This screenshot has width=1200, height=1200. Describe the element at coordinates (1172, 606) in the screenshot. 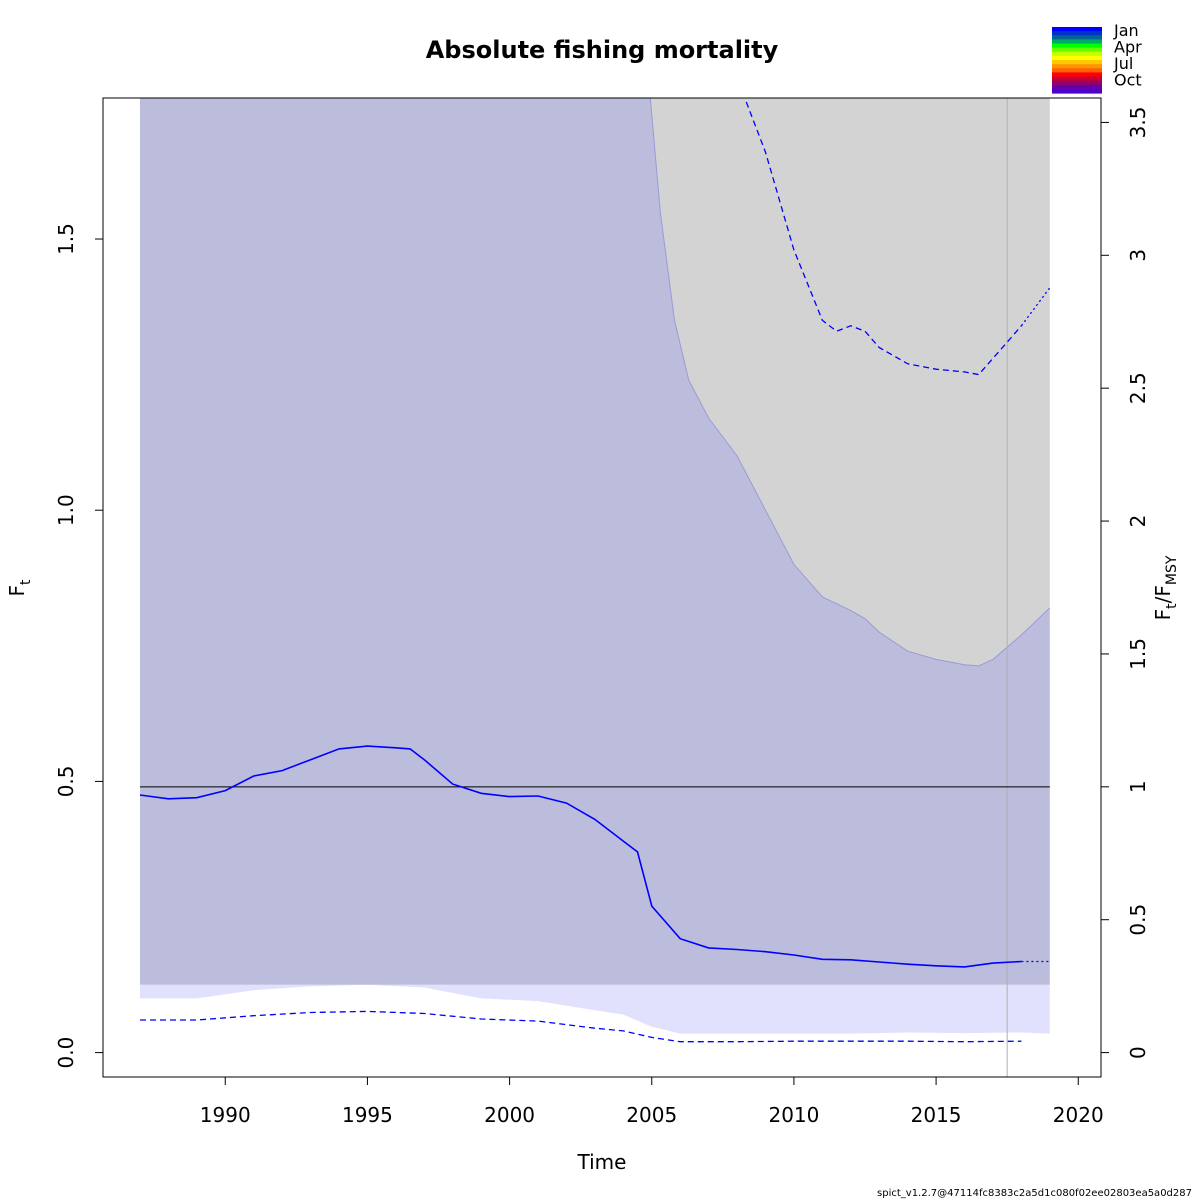

I see `y2-axis-title-sub1: t` at that location.